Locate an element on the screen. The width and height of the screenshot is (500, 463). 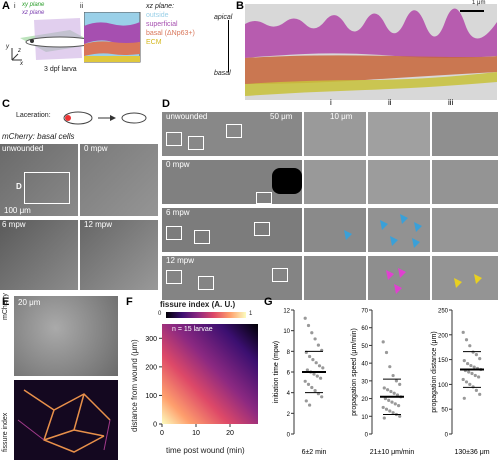
zoom-iii-0mpw is located at coordinates (465, 182).